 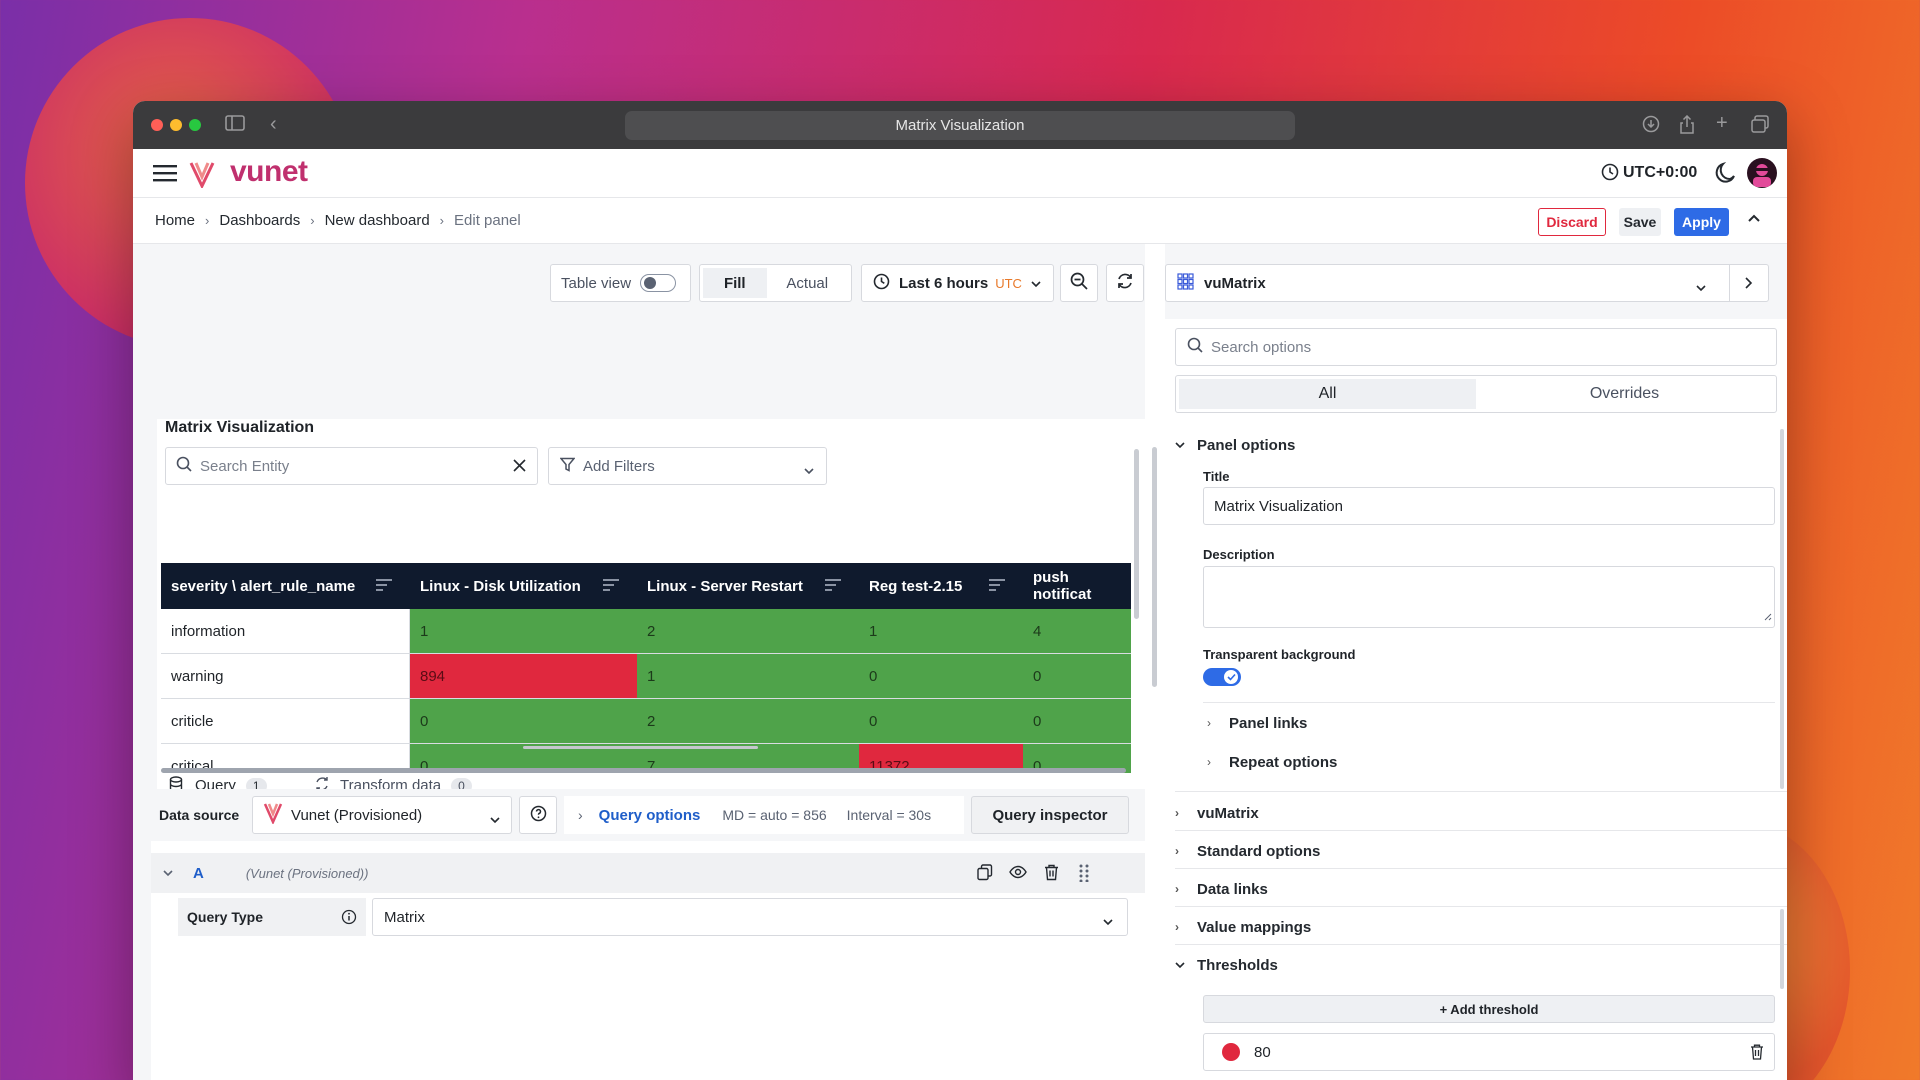 What do you see at coordinates (273, 124) in the screenshot?
I see `back-icon: ‹` at bounding box center [273, 124].